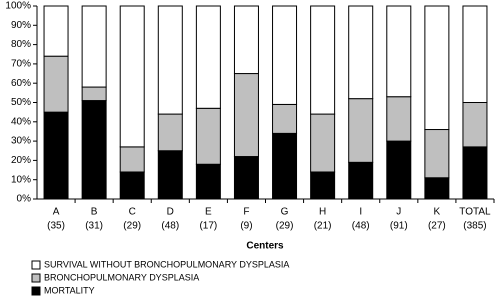  Describe the element at coordinates (21, 83) in the screenshot. I see `y-tick-label: 60%` at that location.